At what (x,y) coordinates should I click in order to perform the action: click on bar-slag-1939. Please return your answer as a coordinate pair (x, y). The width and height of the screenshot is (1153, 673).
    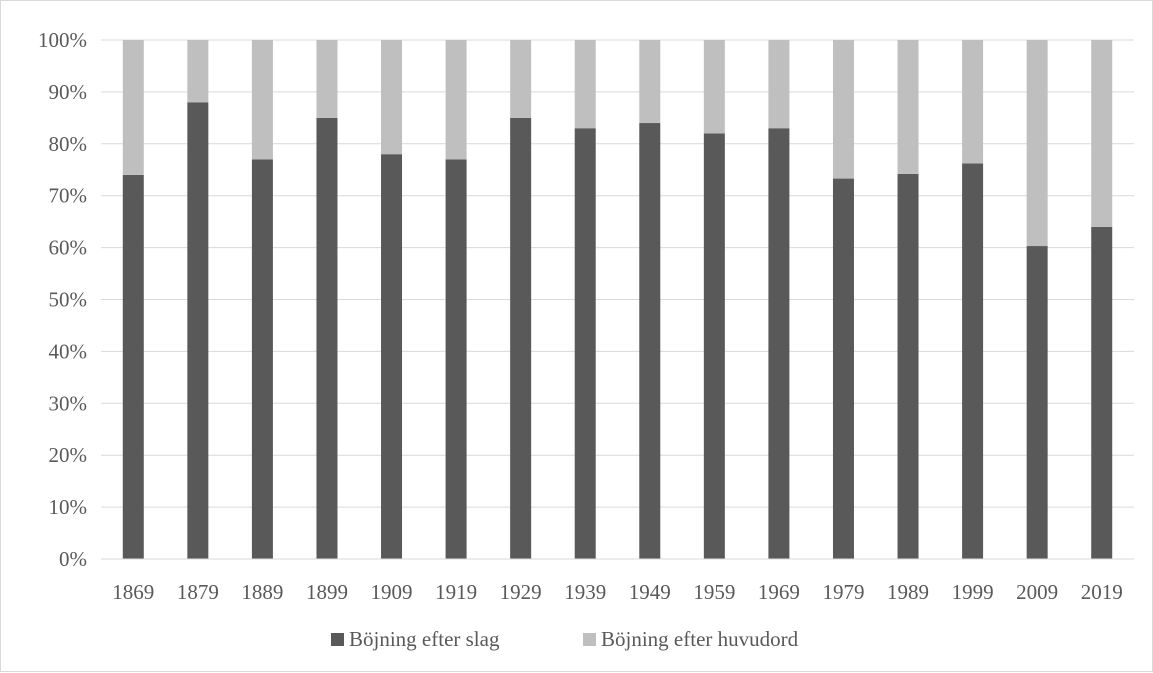
    Looking at the image, I should click on (585, 343).